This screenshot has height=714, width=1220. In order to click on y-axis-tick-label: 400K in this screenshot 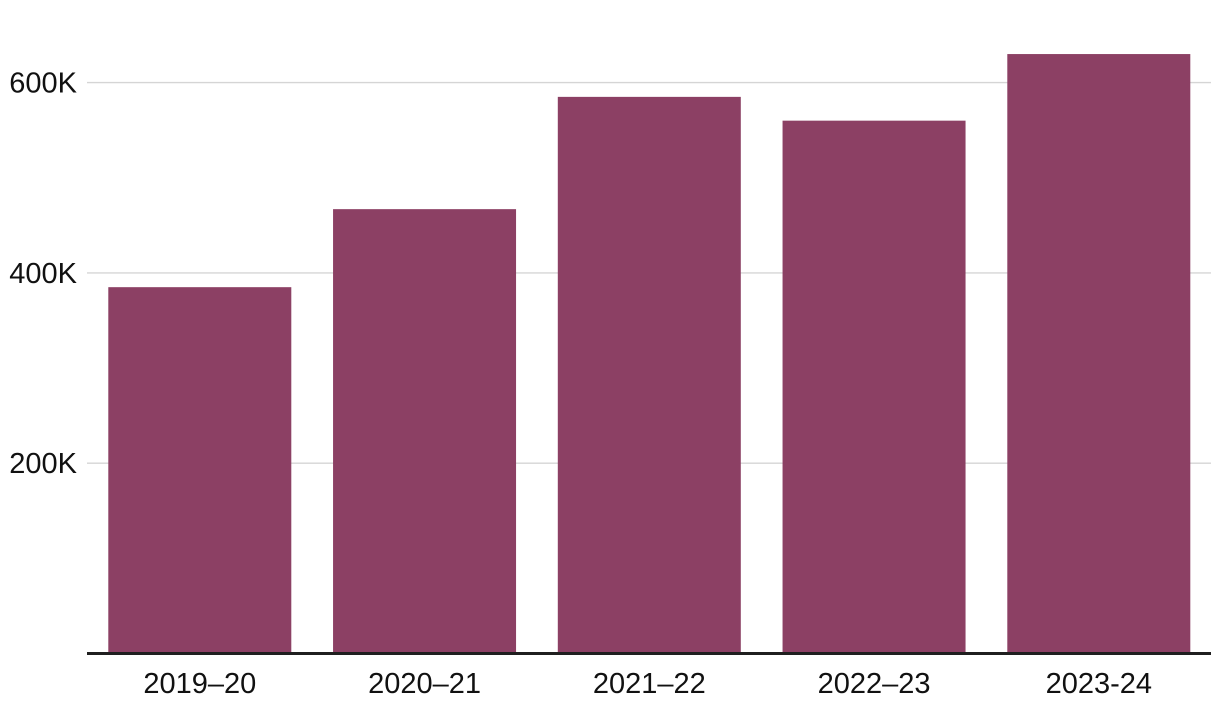, I will do `click(43, 274)`.